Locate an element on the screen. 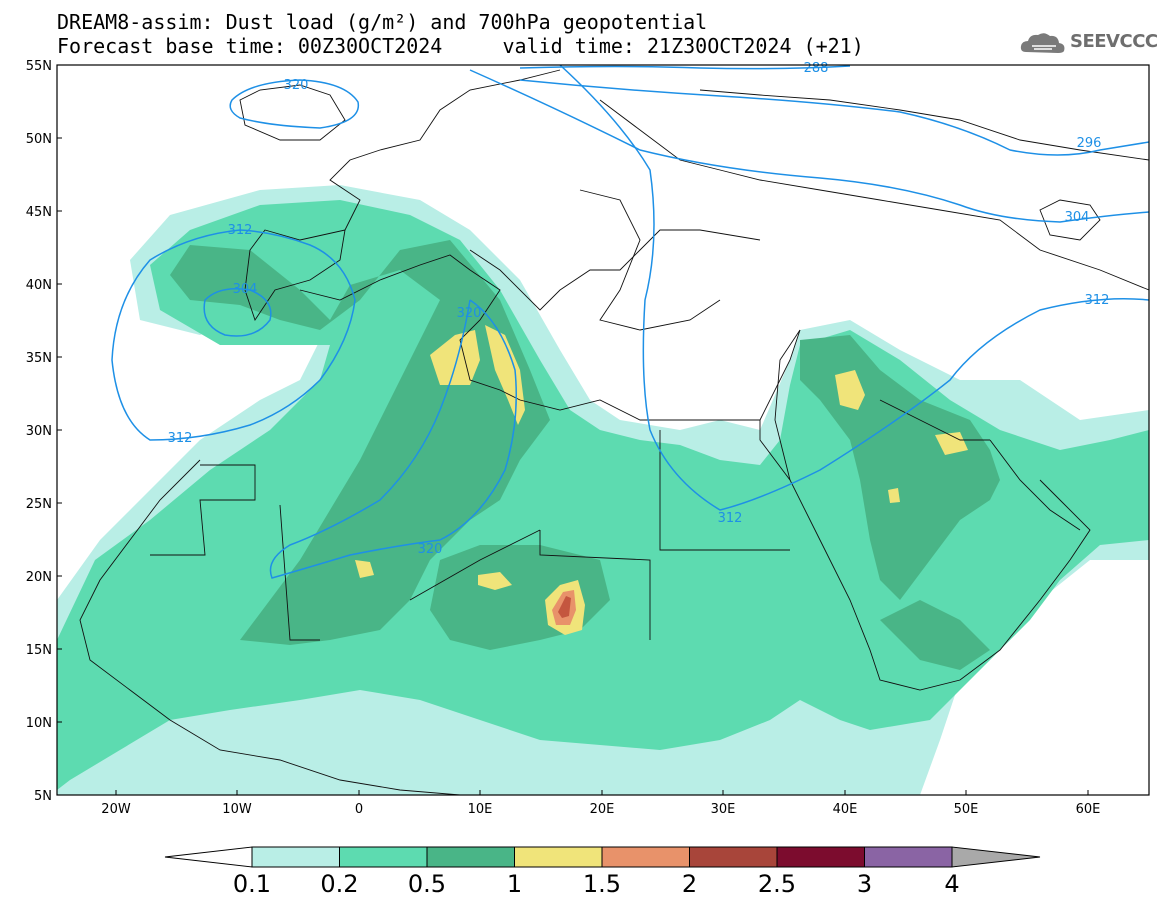  lon-label: 40E is located at coordinates (845, 809).